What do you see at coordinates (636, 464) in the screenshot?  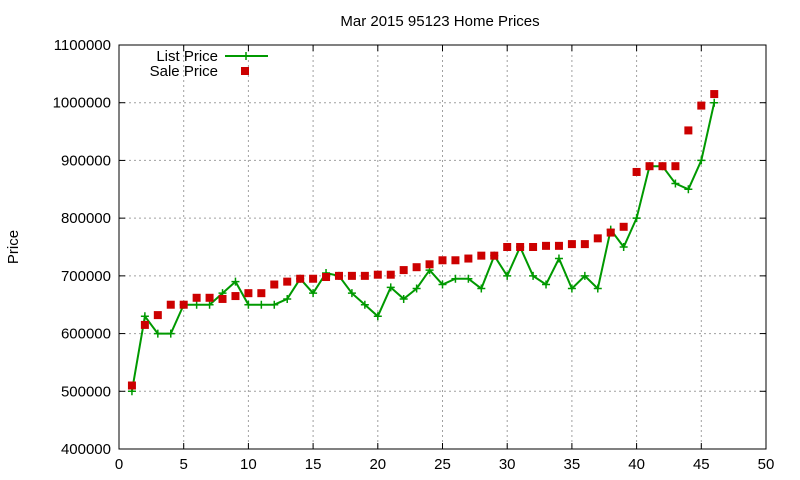 I see `x-tick-label: 40` at bounding box center [636, 464].